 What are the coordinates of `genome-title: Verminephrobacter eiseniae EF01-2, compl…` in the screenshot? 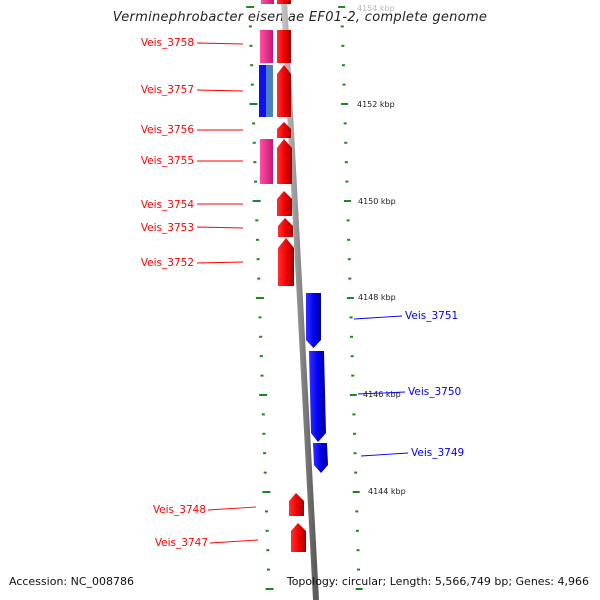 It's located at (300, 17).